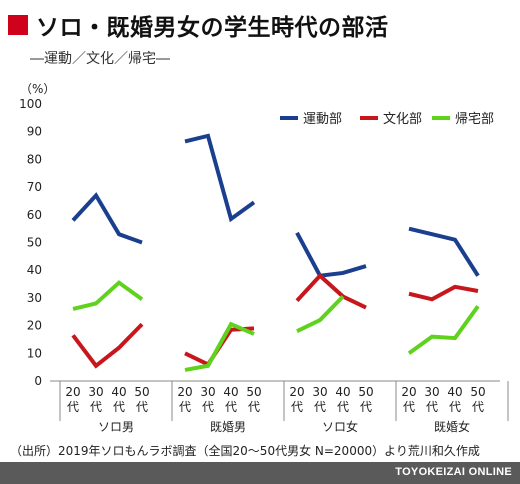 The image size is (520, 484). What do you see at coordinates (452, 426) in the screenshot?
I see `group-label: 既婚女` at bounding box center [452, 426].